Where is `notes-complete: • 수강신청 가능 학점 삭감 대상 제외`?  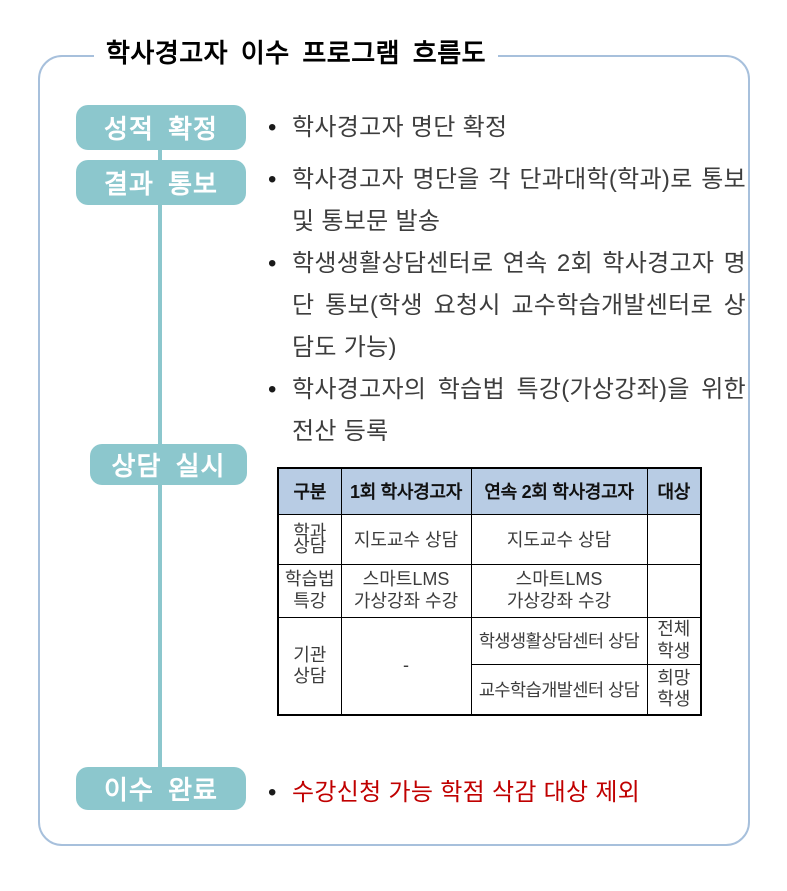 notes-complete: • 수강신청 가능 학점 삭감 대상 제외 is located at coordinates (507, 793).